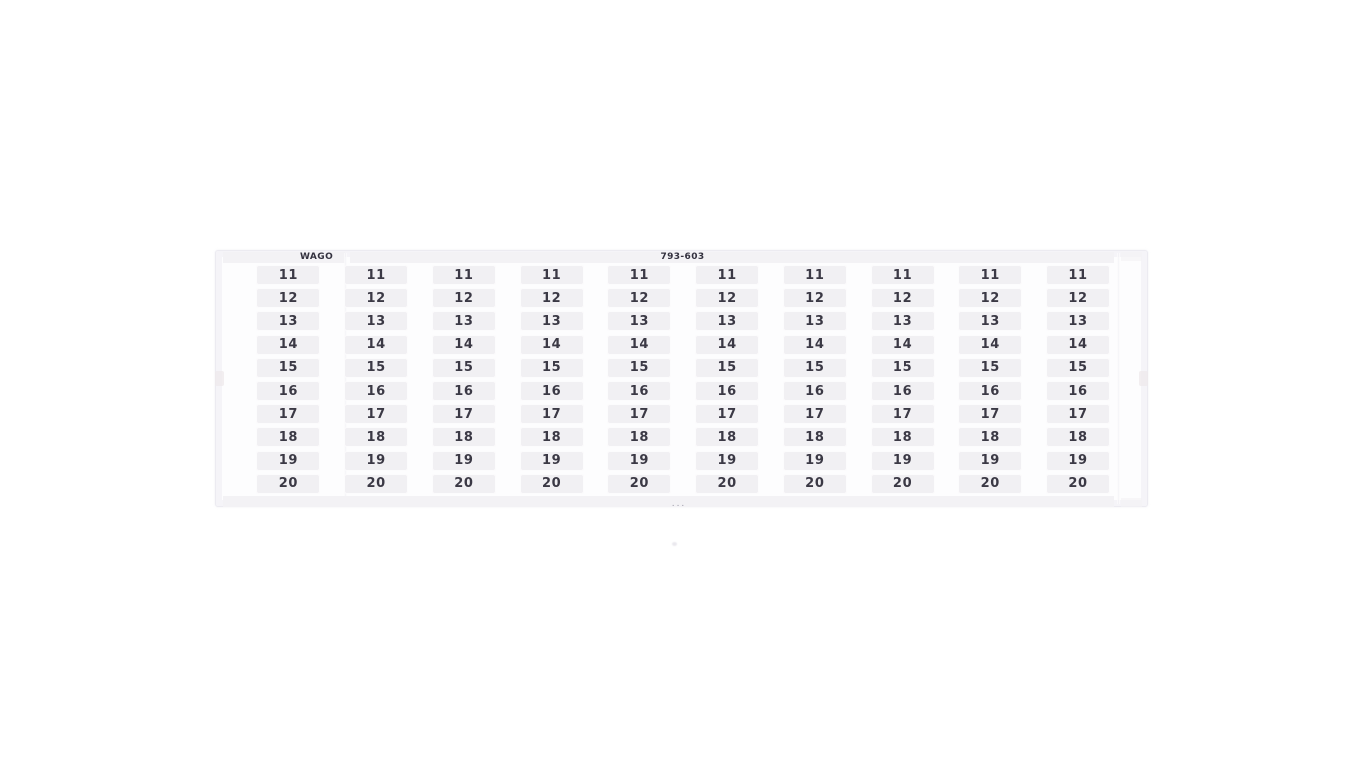 The height and width of the screenshot is (768, 1360). I want to click on card-top-rail-left-segment, so click(284, 257).